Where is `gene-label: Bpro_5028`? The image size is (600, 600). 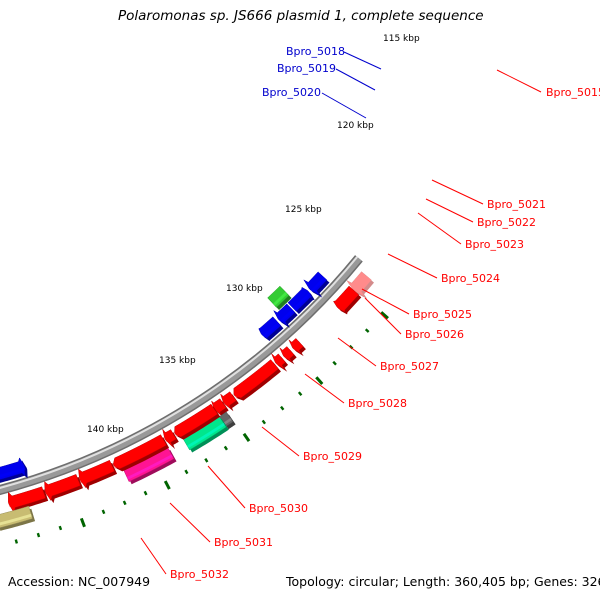 gene-label: Bpro_5028 is located at coordinates (377, 403).